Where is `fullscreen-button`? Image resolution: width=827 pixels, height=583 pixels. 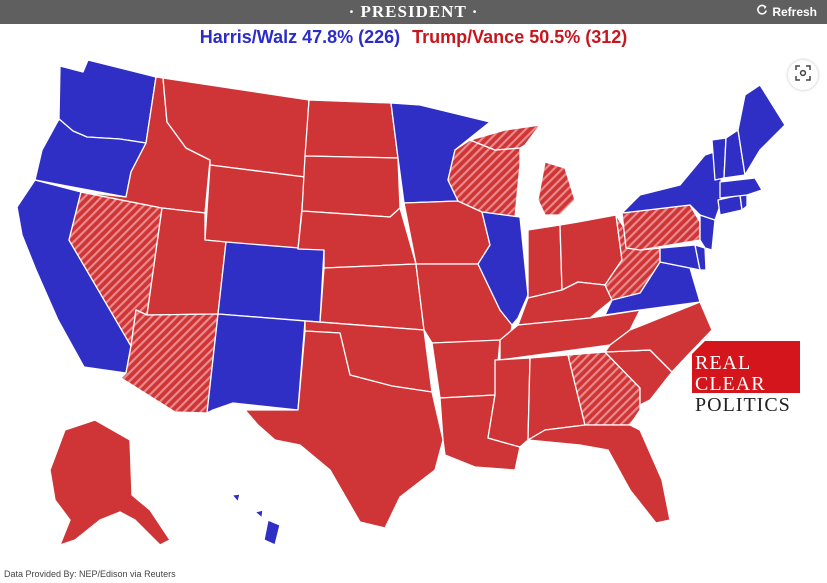
fullscreen-button is located at coordinates (803, 75).